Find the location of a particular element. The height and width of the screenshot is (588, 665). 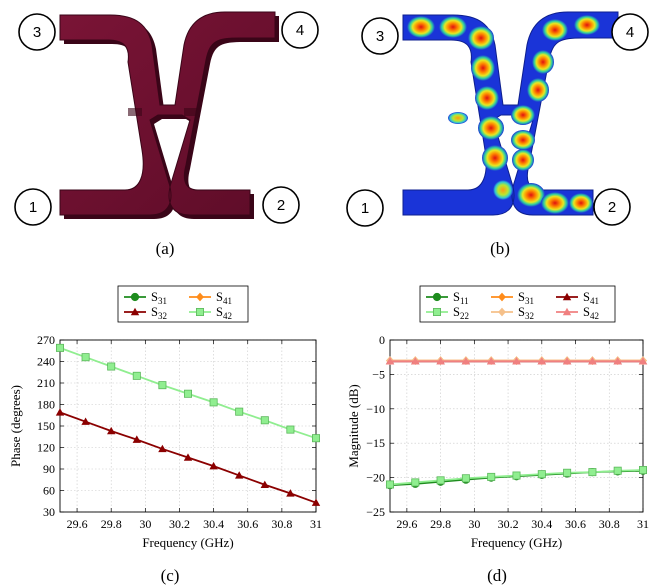

y-tick-label: 120 is located at coordinates (46, 448).